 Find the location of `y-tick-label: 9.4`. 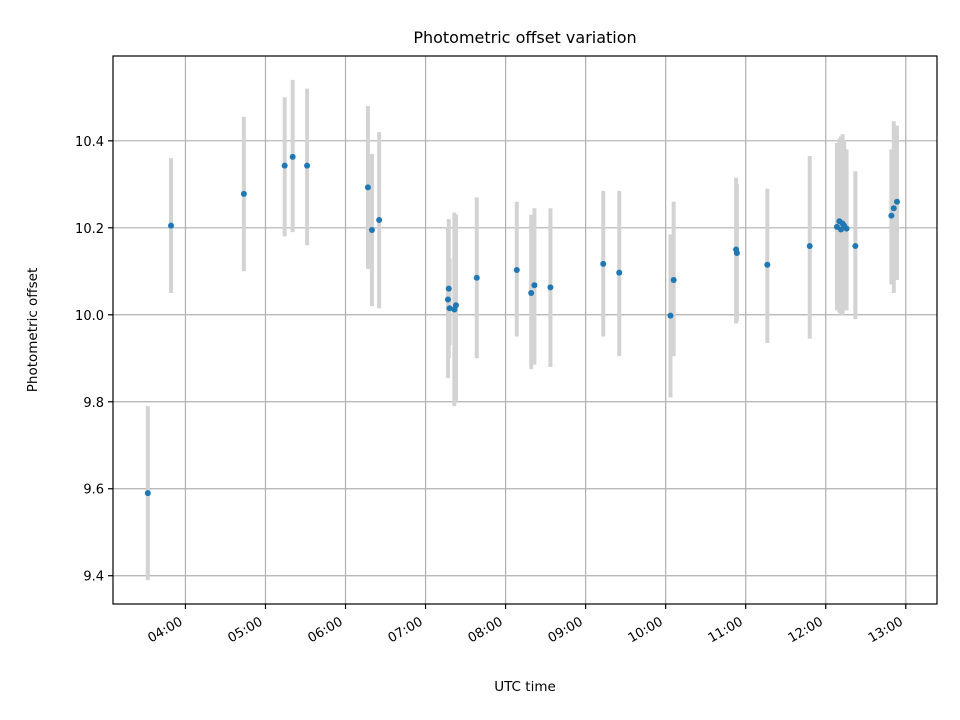

y-tick-label: 9.4 is located at coordinates (93, 577).